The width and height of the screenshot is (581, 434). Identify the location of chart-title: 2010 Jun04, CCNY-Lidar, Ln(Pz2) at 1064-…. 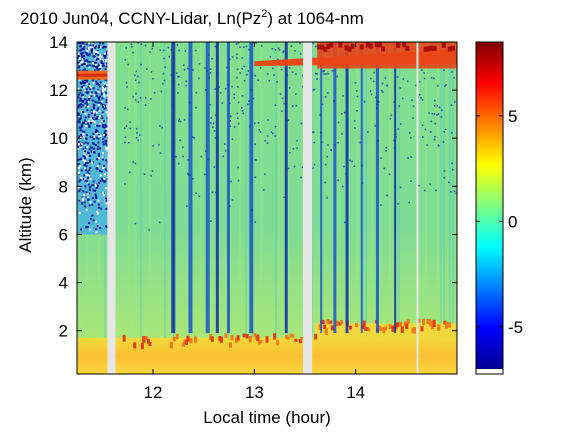
(192, 18).